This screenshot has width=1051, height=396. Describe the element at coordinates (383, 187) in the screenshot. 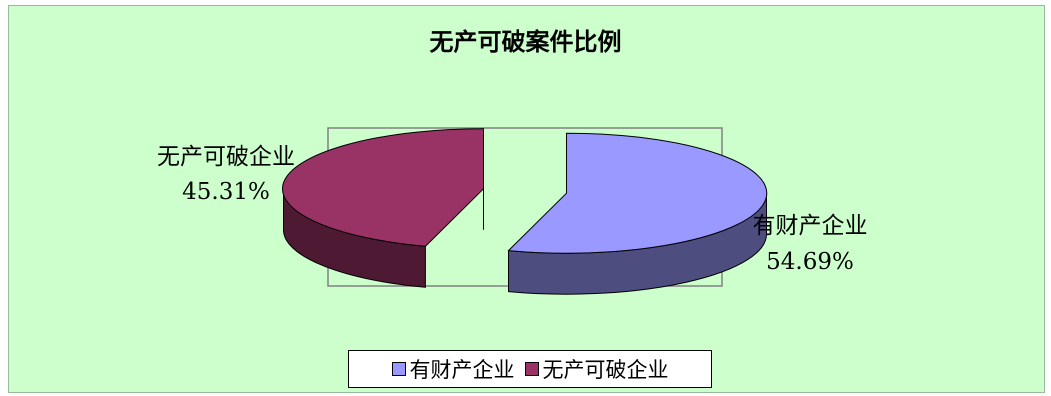

I see `slice-无产可破企业` at that location.